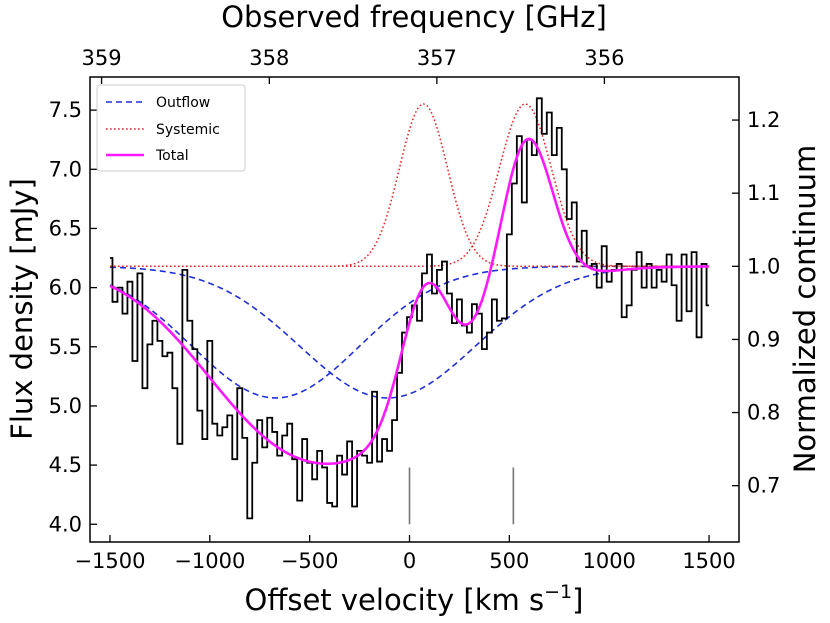  Describe the element at coordinates (577, 600) in the screenshot. I see `x-axis-title-end: ]` at that location.